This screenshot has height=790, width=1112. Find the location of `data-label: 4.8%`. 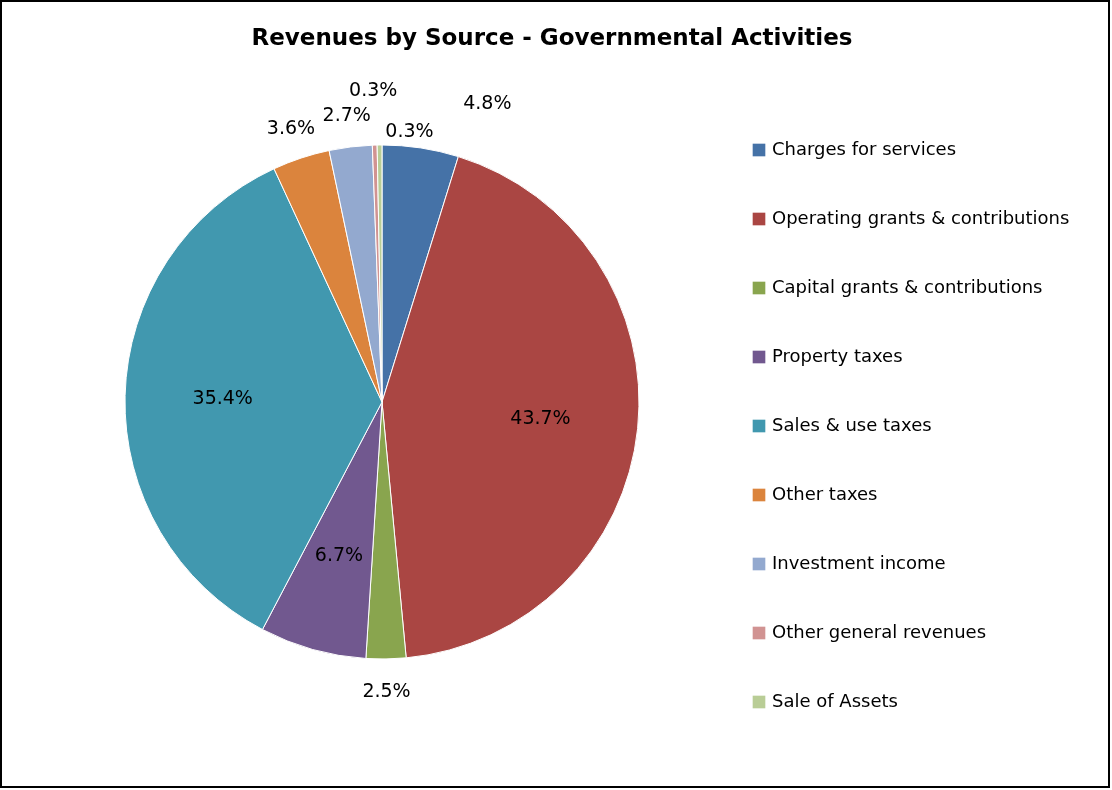

data-label: 4.8% is located at coordinates (487, 102).